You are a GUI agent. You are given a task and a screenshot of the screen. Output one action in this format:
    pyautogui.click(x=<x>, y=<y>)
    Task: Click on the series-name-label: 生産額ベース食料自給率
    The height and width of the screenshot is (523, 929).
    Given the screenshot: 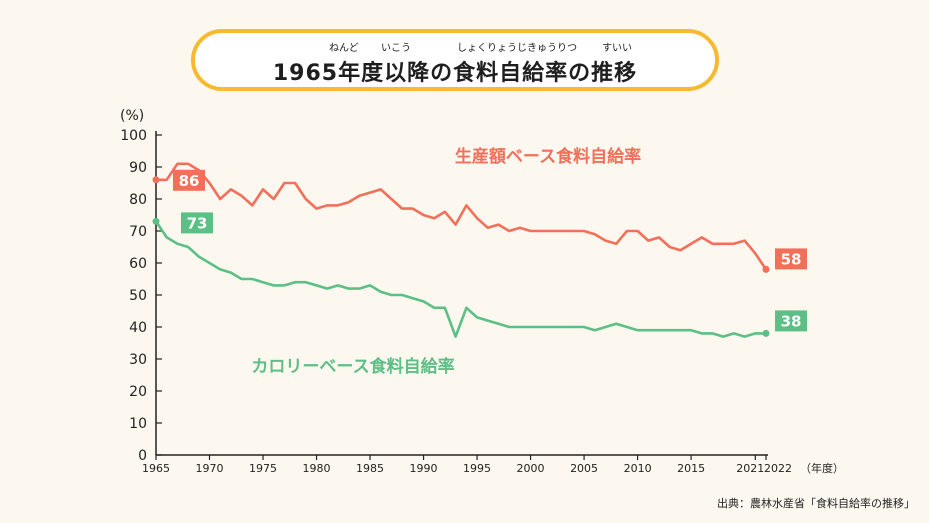 What is the action you would take?
    pyautogui.click(x=548, y=156)
    